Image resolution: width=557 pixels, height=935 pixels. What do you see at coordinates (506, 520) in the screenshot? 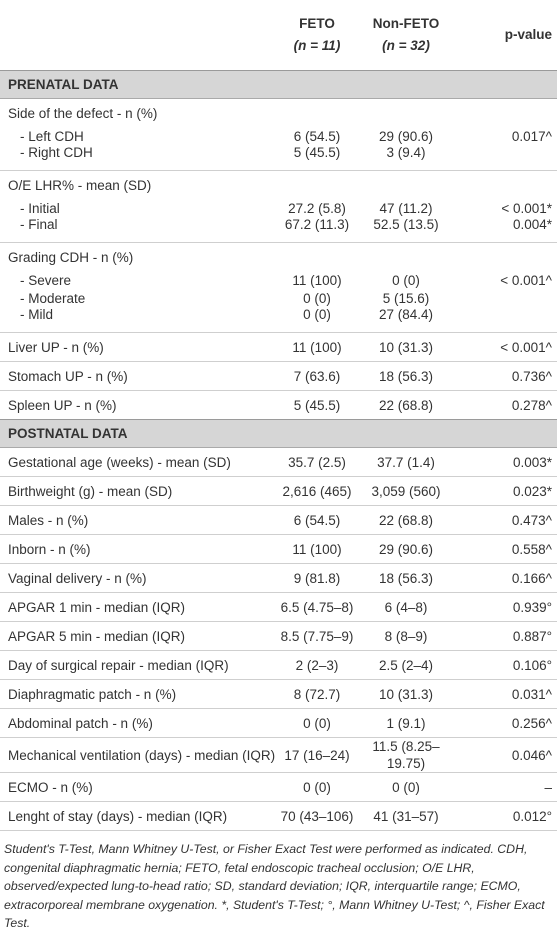
I see `value-cell: 0.473^` at bounding box center [506, 520].